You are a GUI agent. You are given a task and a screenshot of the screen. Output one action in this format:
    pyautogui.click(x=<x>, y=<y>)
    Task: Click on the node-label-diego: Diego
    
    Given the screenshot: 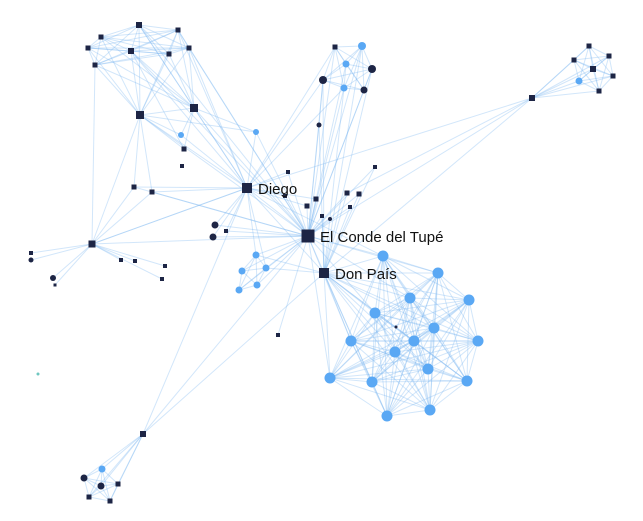 What is the action you would take?
    pyautogui.click(x=277, y=189)
    